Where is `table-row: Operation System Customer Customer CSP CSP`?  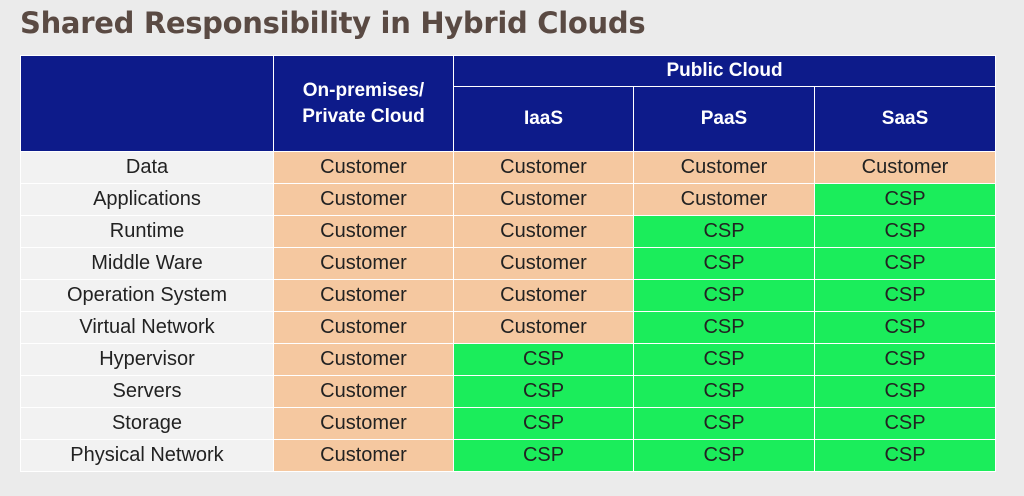
table-row: Operation System Customer Customer CSP CSP is located at coordinates (508, 295).